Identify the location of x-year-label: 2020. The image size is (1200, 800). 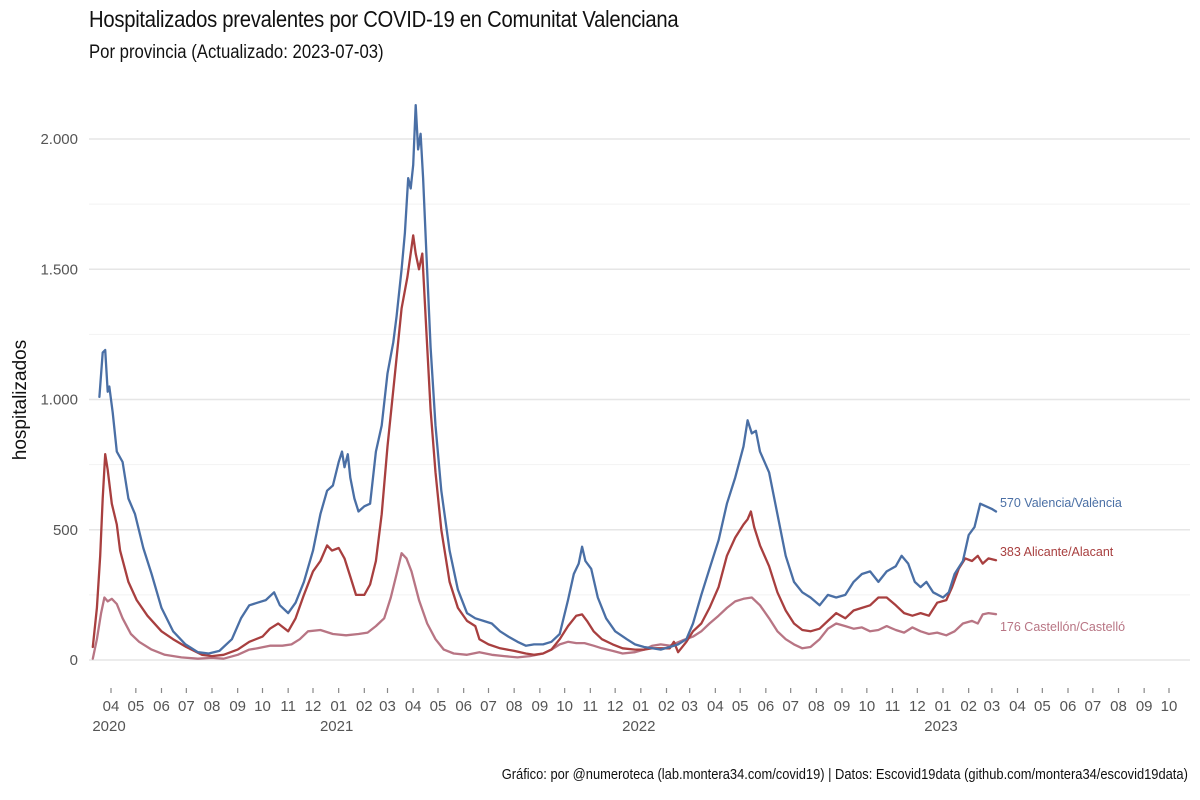
(108, 726).